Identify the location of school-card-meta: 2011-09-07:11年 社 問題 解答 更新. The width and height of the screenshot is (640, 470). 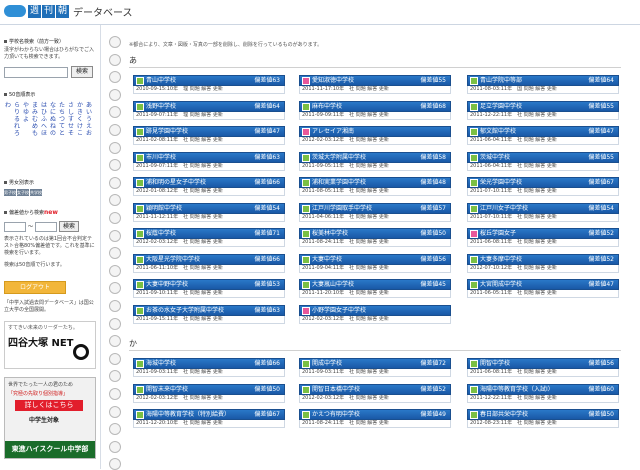
(209, 166).